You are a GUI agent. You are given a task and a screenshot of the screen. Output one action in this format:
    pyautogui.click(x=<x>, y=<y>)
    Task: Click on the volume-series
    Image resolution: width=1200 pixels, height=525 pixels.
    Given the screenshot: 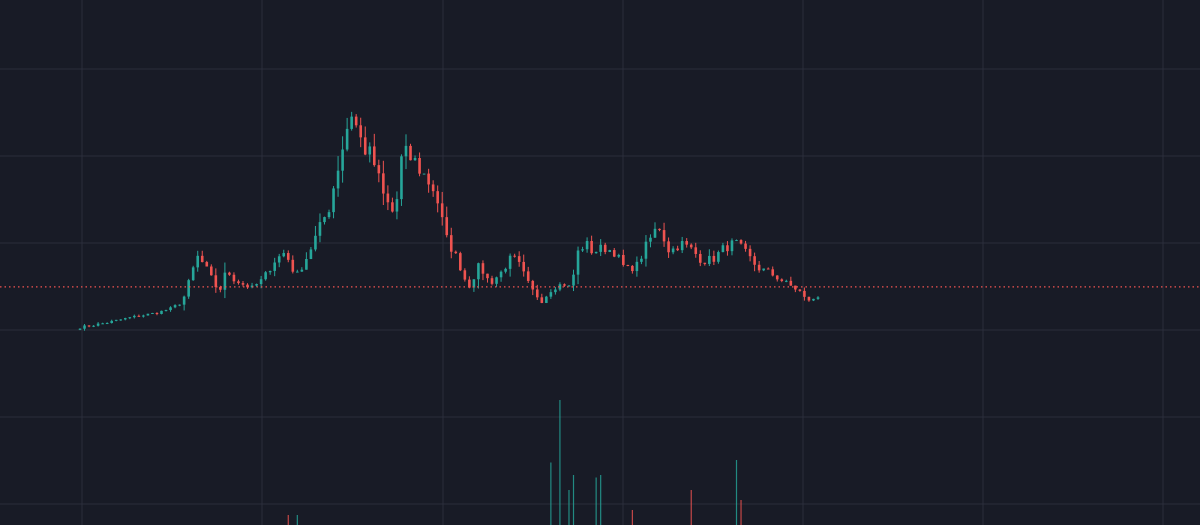 What is the action you would take?
    pyautogui.click(x=514, y=462)
    